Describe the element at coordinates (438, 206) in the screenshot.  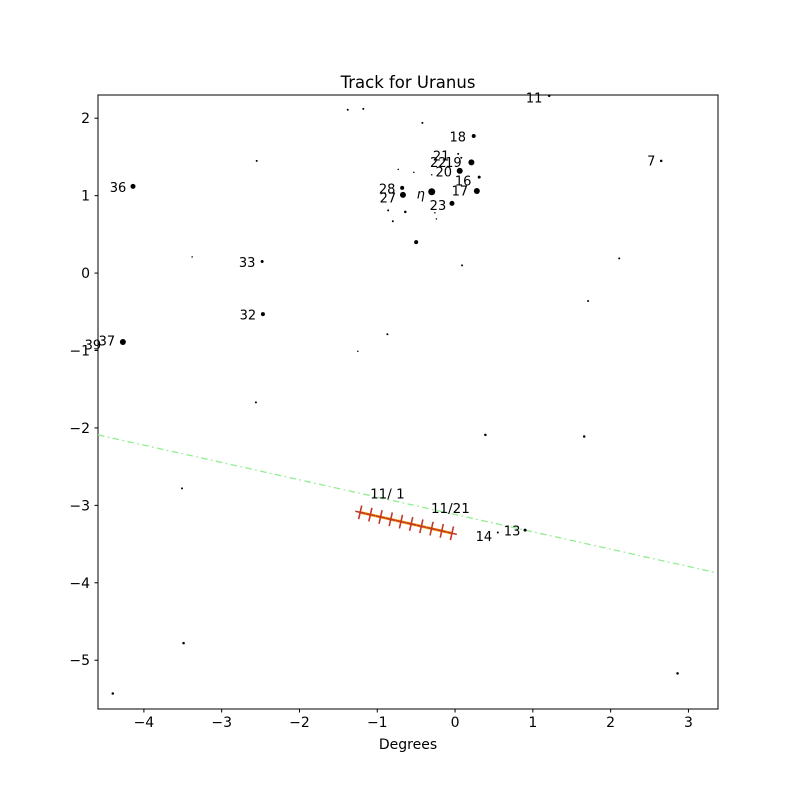
I see `star-label-23: 23` at that location.